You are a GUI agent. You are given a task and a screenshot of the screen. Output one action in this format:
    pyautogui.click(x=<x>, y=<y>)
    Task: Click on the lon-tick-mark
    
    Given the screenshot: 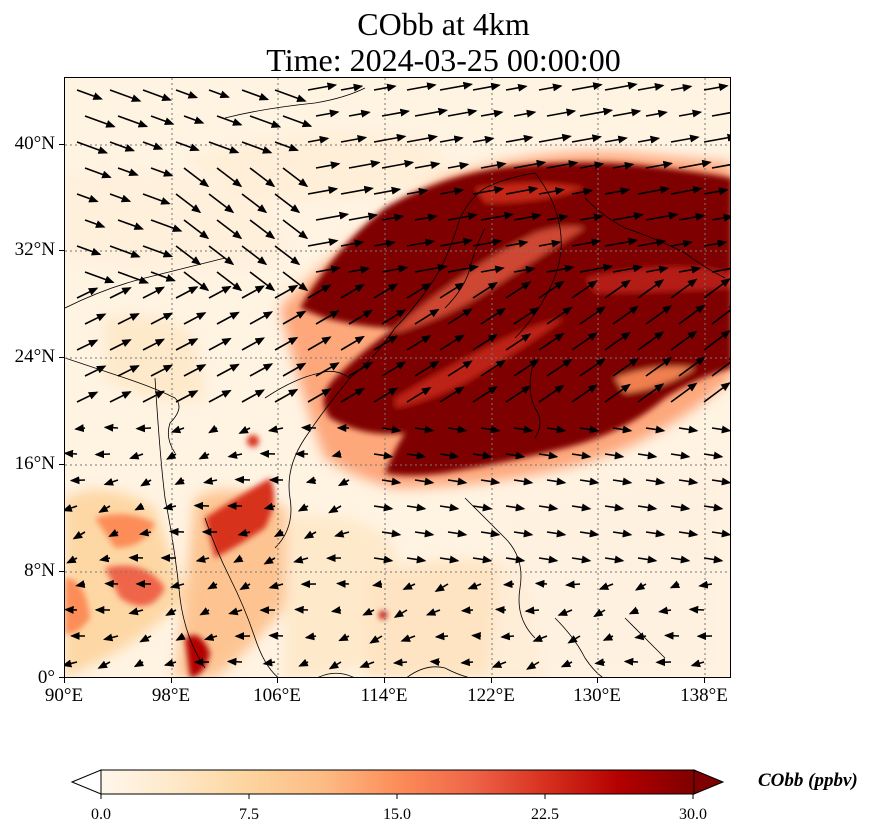 What is the action you would take?
    pyautogui.click(x=704, y=680)
    